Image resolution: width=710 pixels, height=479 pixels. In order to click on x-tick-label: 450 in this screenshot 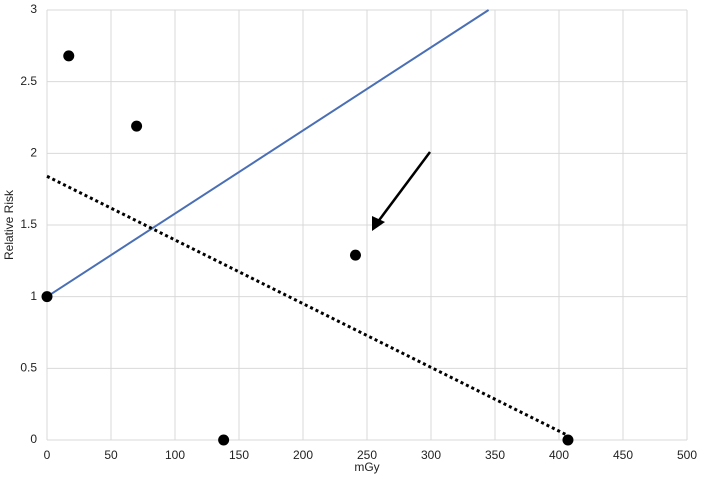, I will do `click(623, 455)`.